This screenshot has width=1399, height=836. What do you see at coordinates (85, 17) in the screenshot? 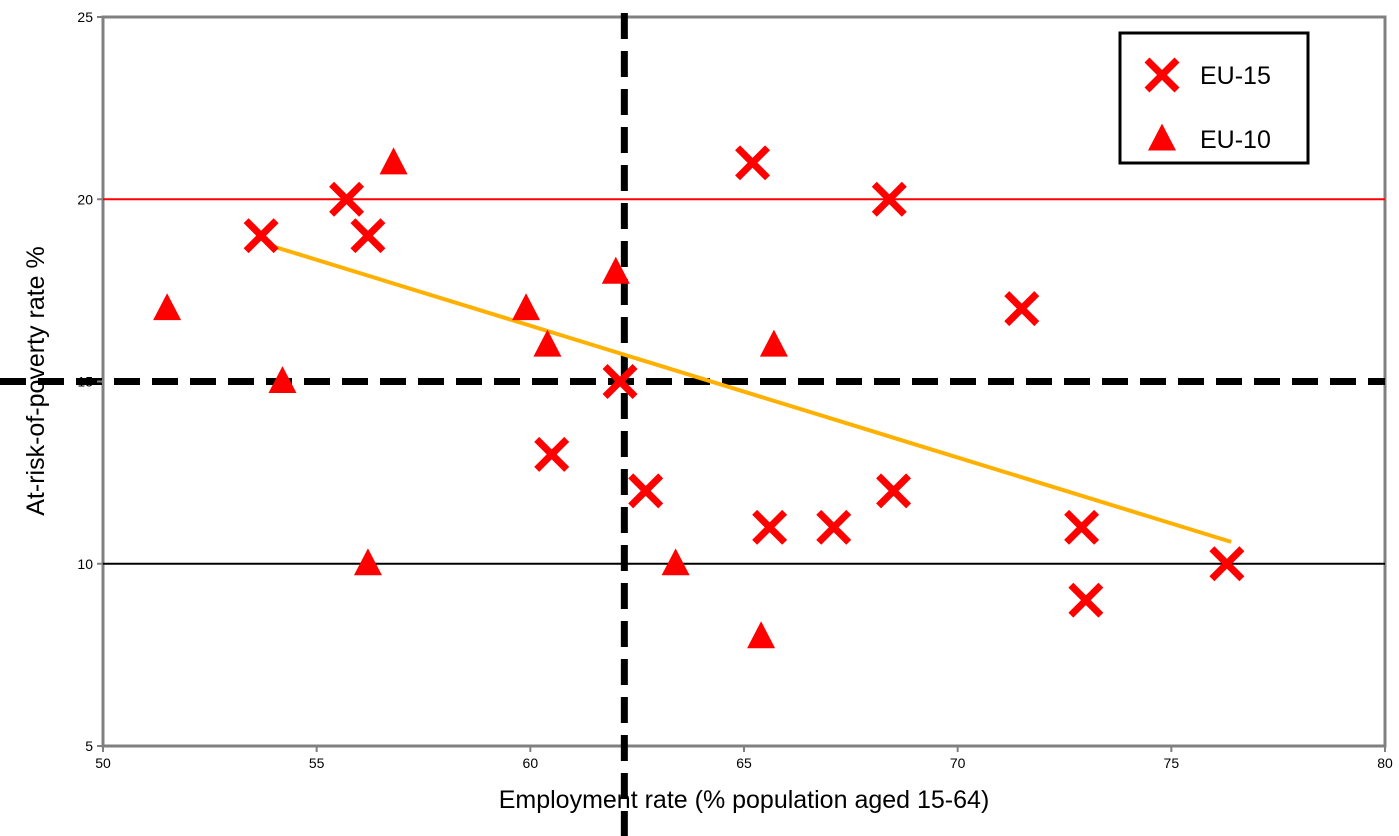
I see `y-tick-label: 25` at bounding box center [85, 17].